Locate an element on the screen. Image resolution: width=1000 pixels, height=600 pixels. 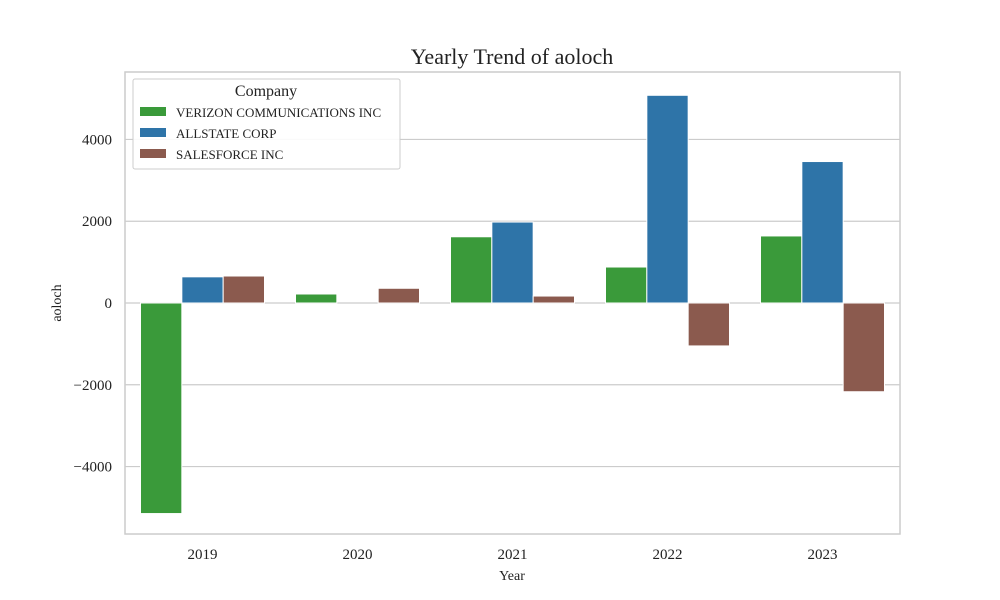
bar-salesforce-inc-2020 is located at coordinates (398, 295).